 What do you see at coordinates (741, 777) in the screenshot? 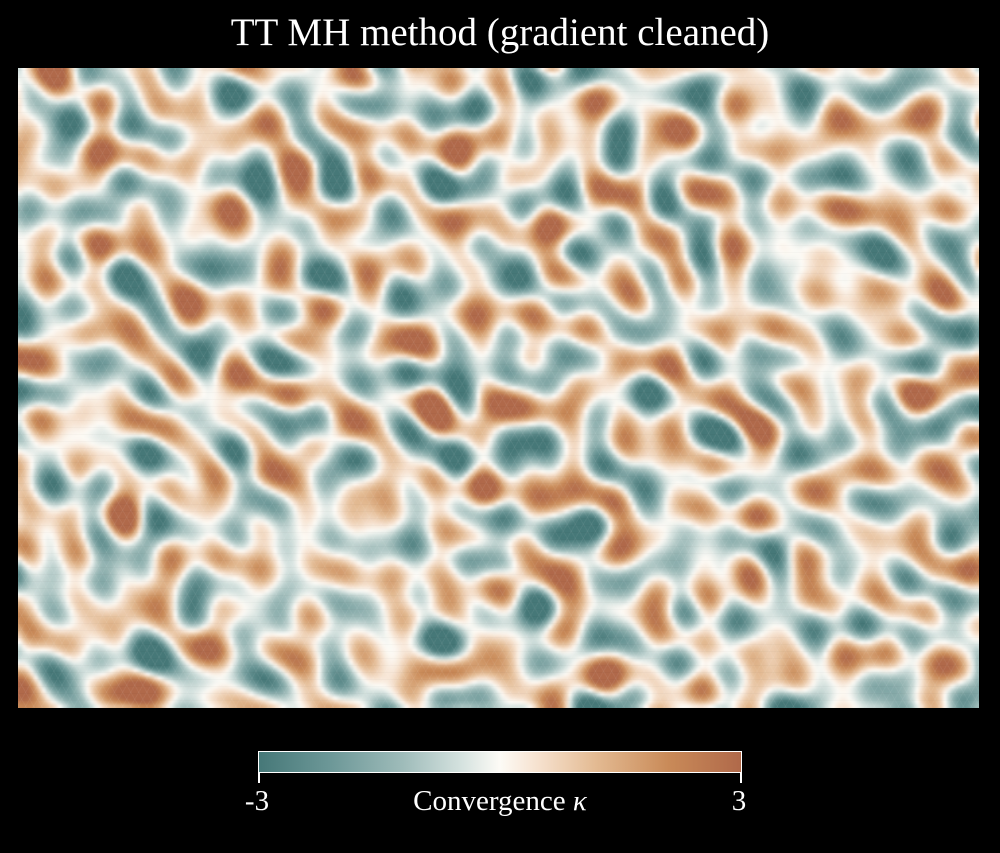
I see `colorbar-tick-max` at bounding box center [741, 777].